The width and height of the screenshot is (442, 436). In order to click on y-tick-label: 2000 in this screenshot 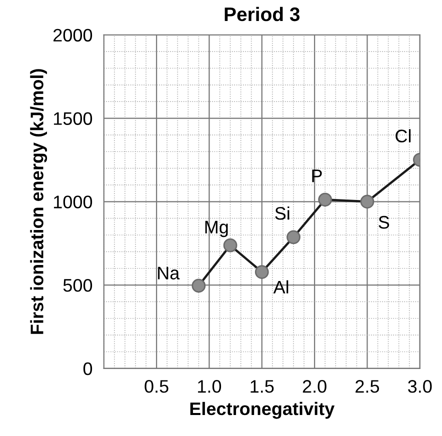, I will do `click(73, 35)`.